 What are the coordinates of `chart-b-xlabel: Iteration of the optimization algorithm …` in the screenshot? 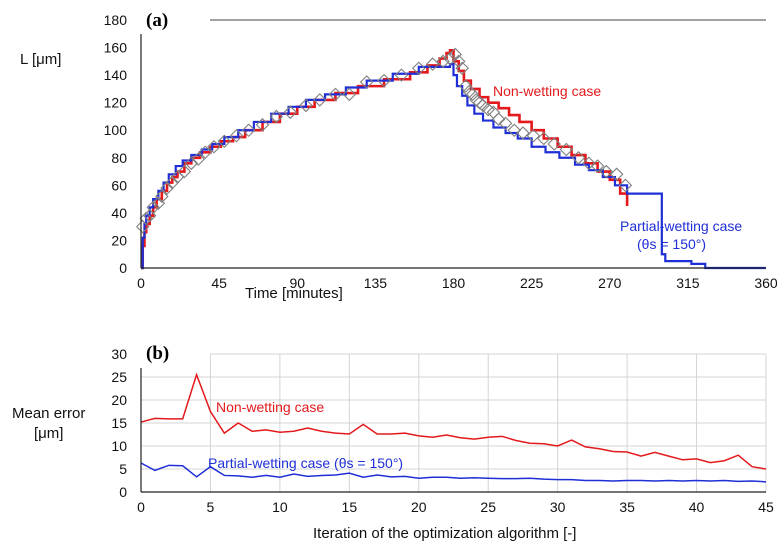 It's located at (444, 533).